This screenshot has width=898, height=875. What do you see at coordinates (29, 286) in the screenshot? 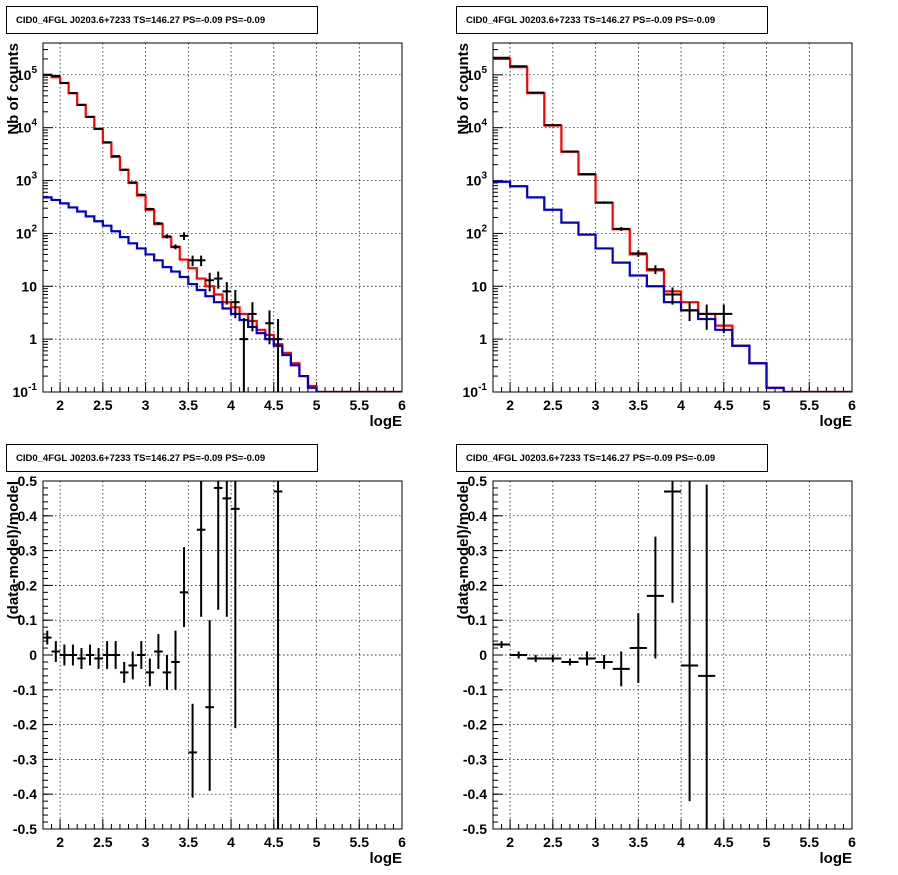
I see `y-tick-label: 10` at bounding box center [29, 286].